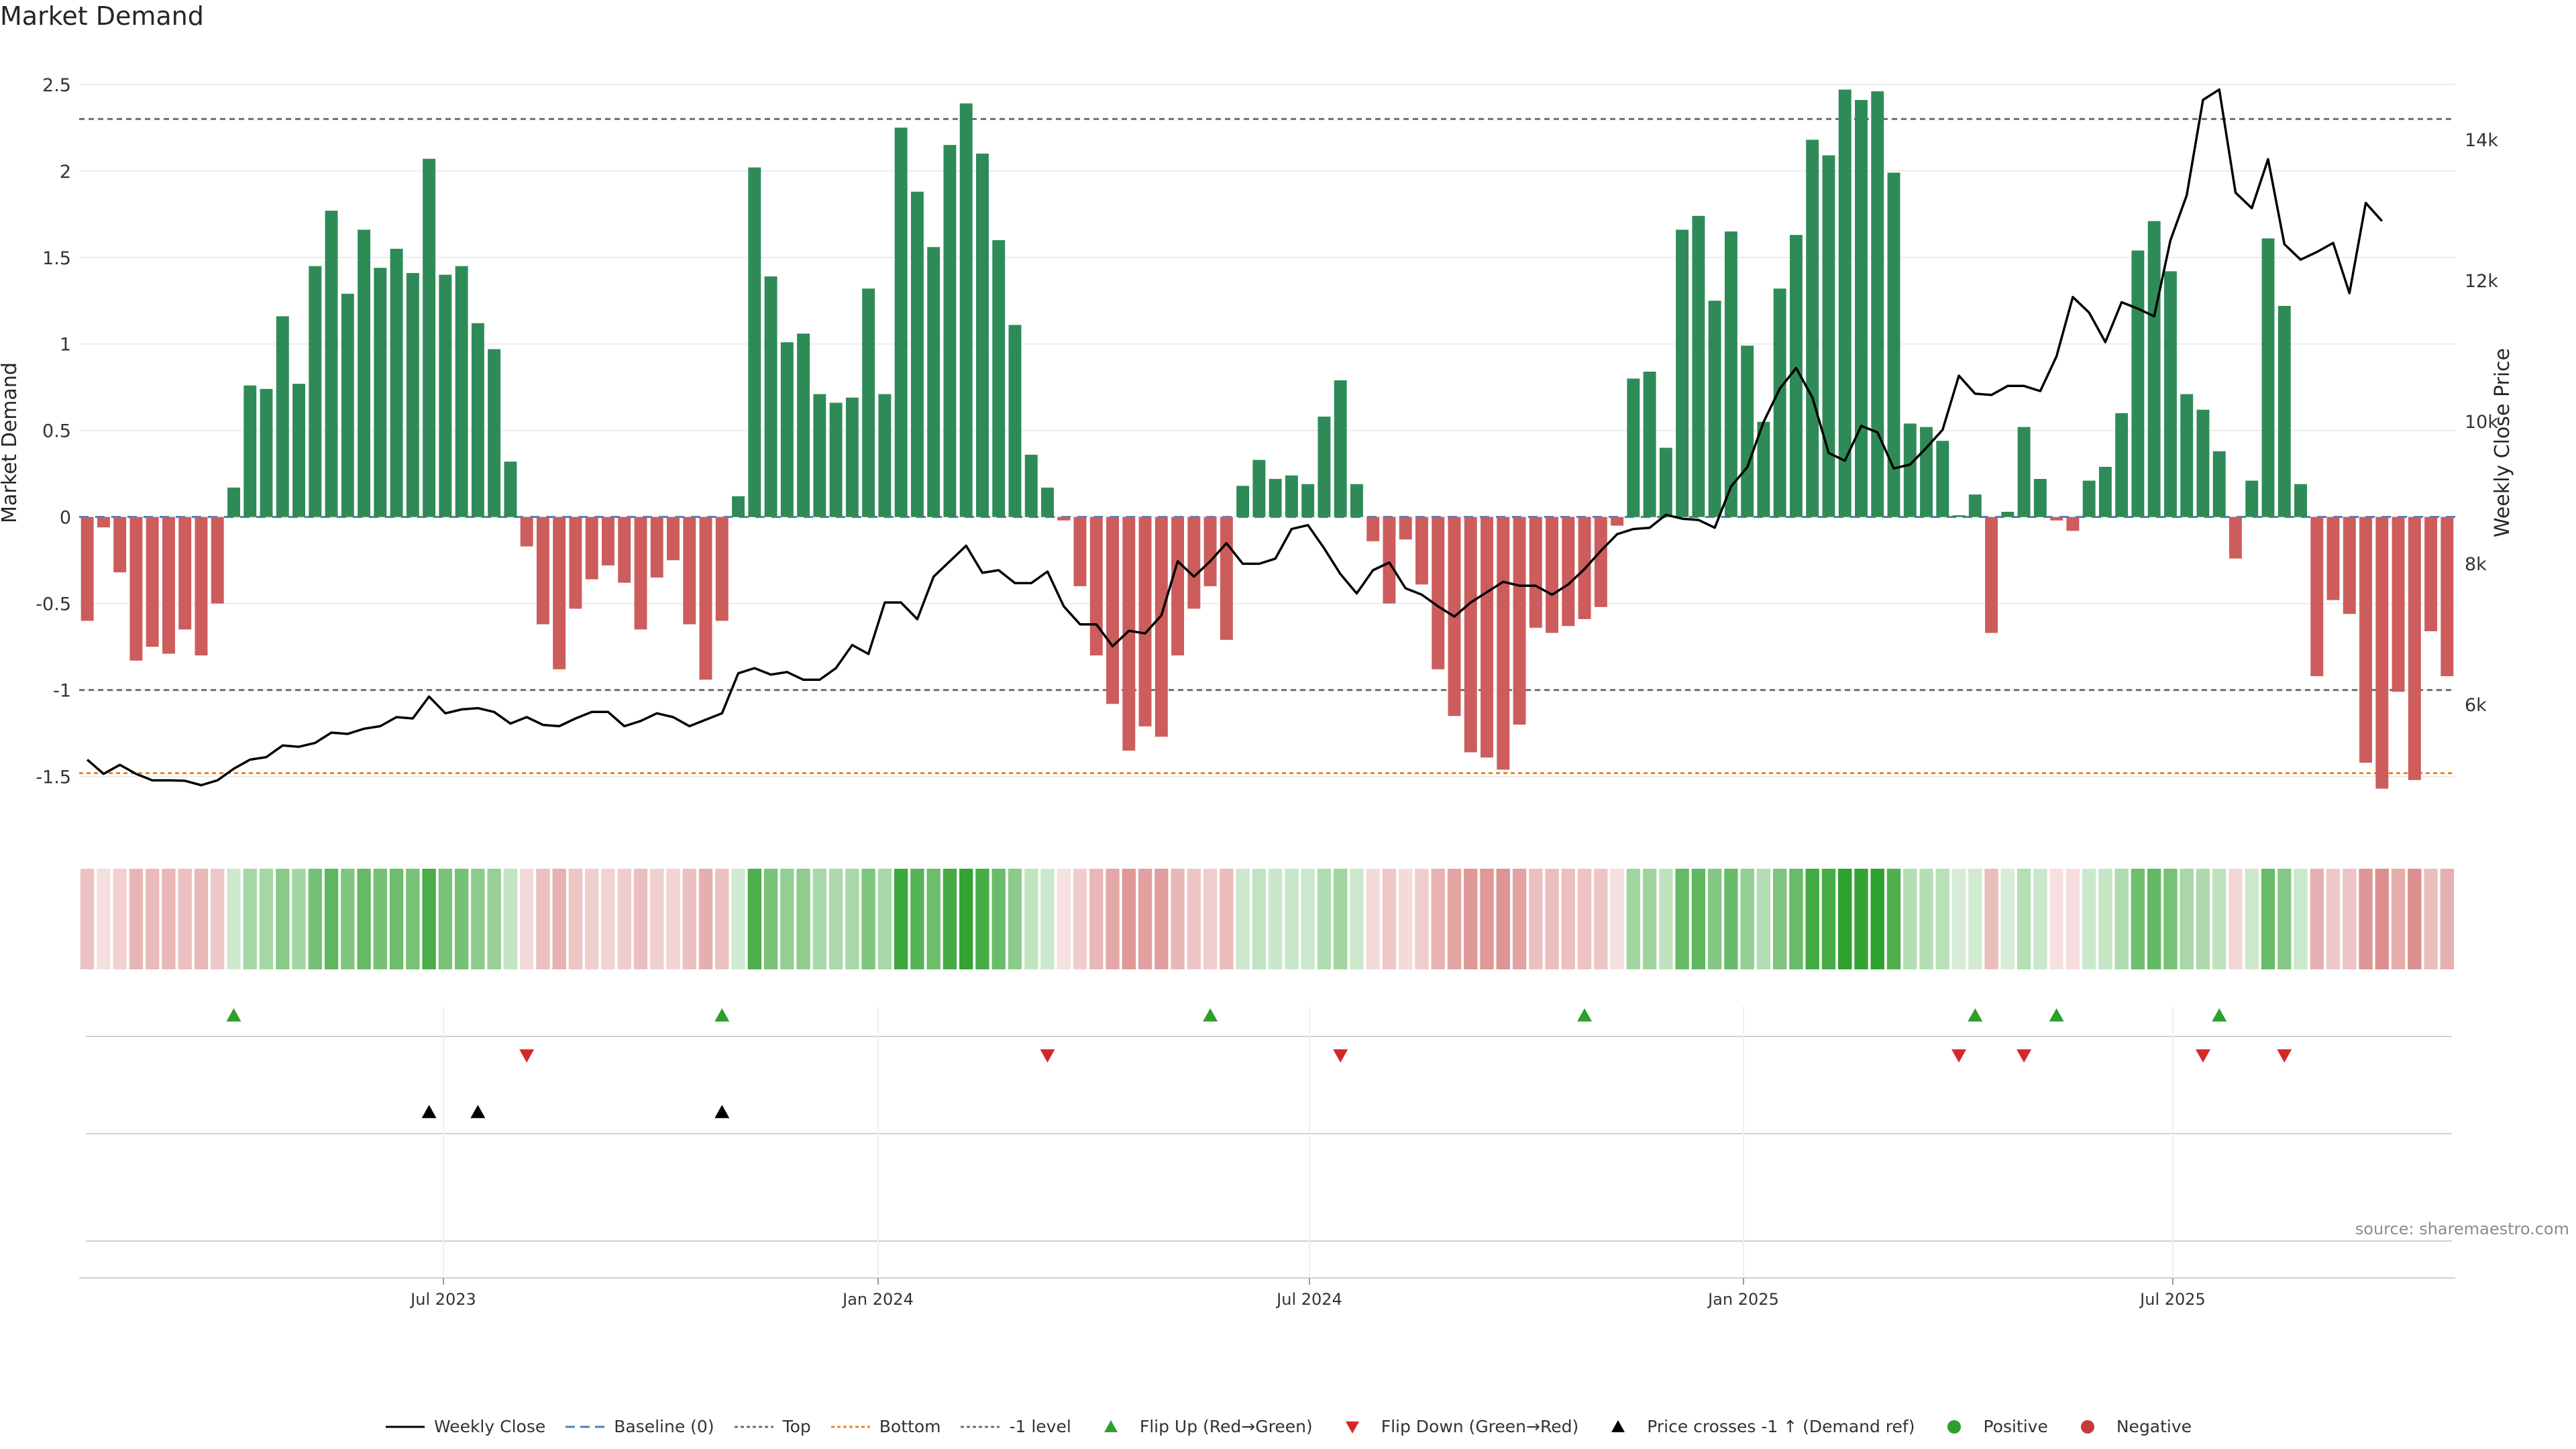 Image resolution: width=2576 pixels, height=1449 pixels. Describe the element at coordinates (429, 1111) in the screenshot. I see `price-cross-marker` at that location.